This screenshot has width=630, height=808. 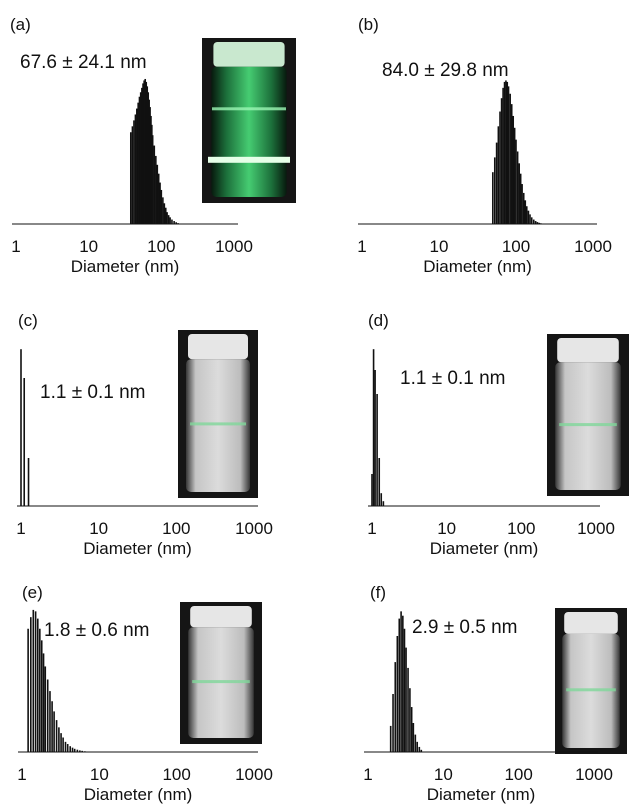 I want to click on chart-panel: 1 10 100 1000 Diameter (nm) (c) 1.1 ± 0.1 nm, so click(x=144, y=434).